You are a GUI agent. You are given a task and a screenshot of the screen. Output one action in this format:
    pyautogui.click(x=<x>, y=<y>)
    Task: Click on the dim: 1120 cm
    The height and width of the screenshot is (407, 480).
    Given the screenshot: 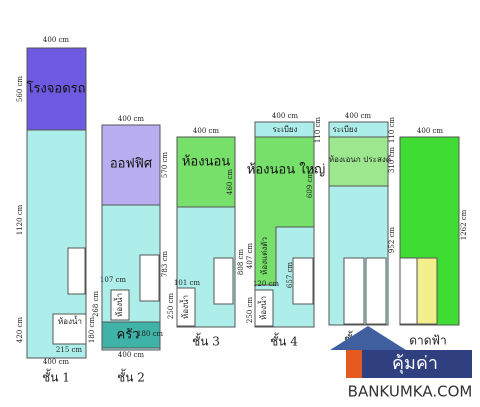 What is the action you would take?
    pyautogui.click(x=20, y=219)
    